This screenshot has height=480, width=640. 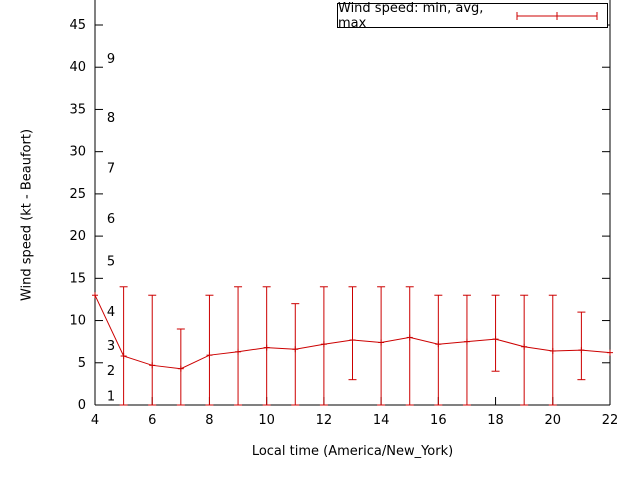 What do you see at coordinates (77, 152) in the screenshot?
I see `svg-text: 30` at bounding box center [77, 152].